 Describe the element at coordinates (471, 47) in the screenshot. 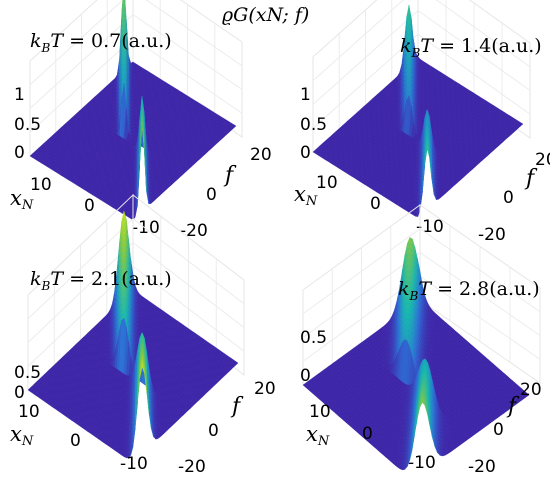

I see `panel-2-title: kBT = 1.4(a.u.)` at that location.